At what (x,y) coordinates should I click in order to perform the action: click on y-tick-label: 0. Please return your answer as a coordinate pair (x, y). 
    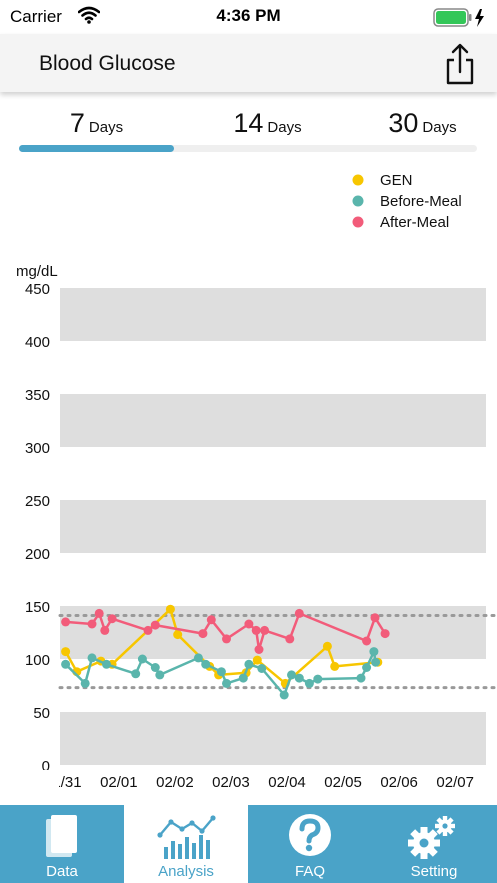
    Looking at the image, I should click on (46, 766).